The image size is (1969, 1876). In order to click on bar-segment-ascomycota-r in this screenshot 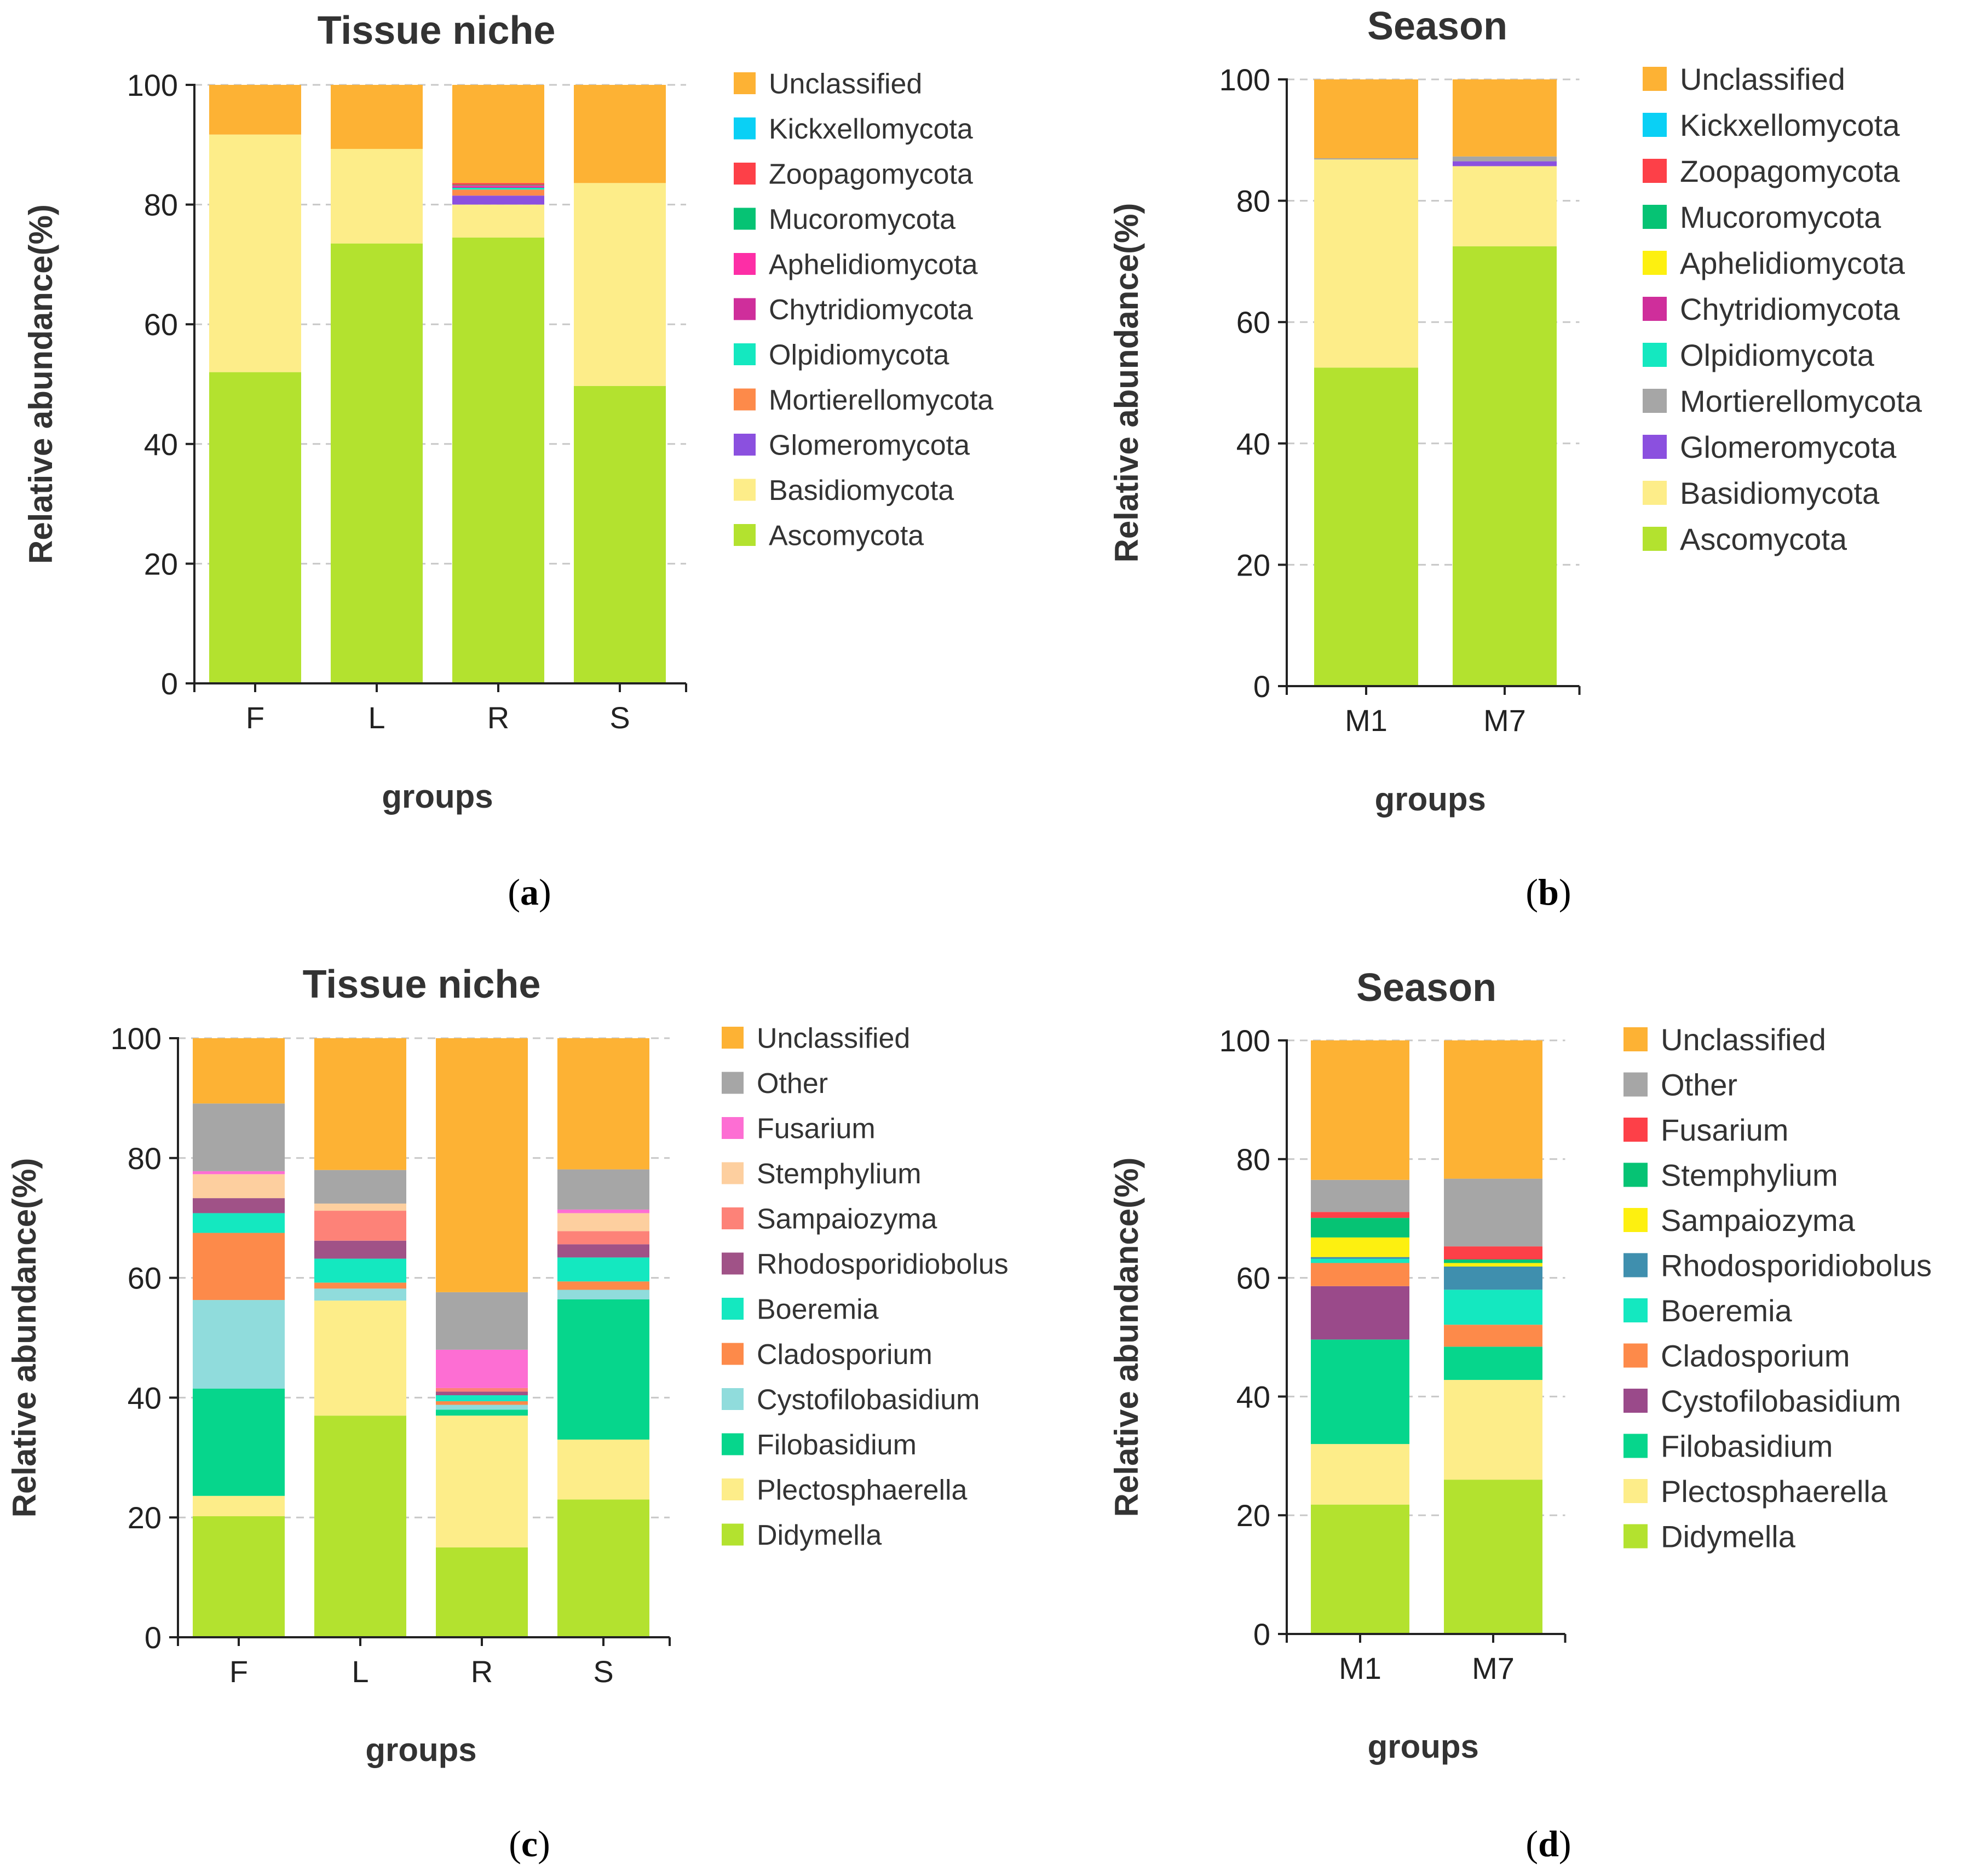, I will do `click(498, 460)`.